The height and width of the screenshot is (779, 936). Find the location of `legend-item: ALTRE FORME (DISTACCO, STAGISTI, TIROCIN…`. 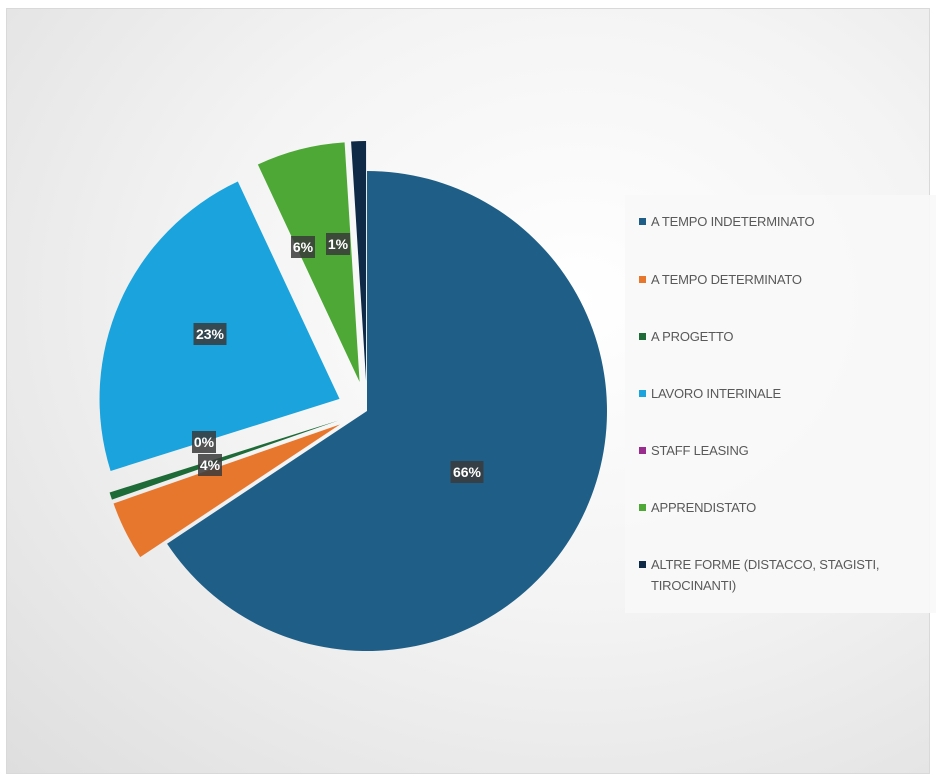

legend-item: ALTRE FORME (DISTACCO, STAGISTI, TIROCIN… is located at coordinates (784, 575).